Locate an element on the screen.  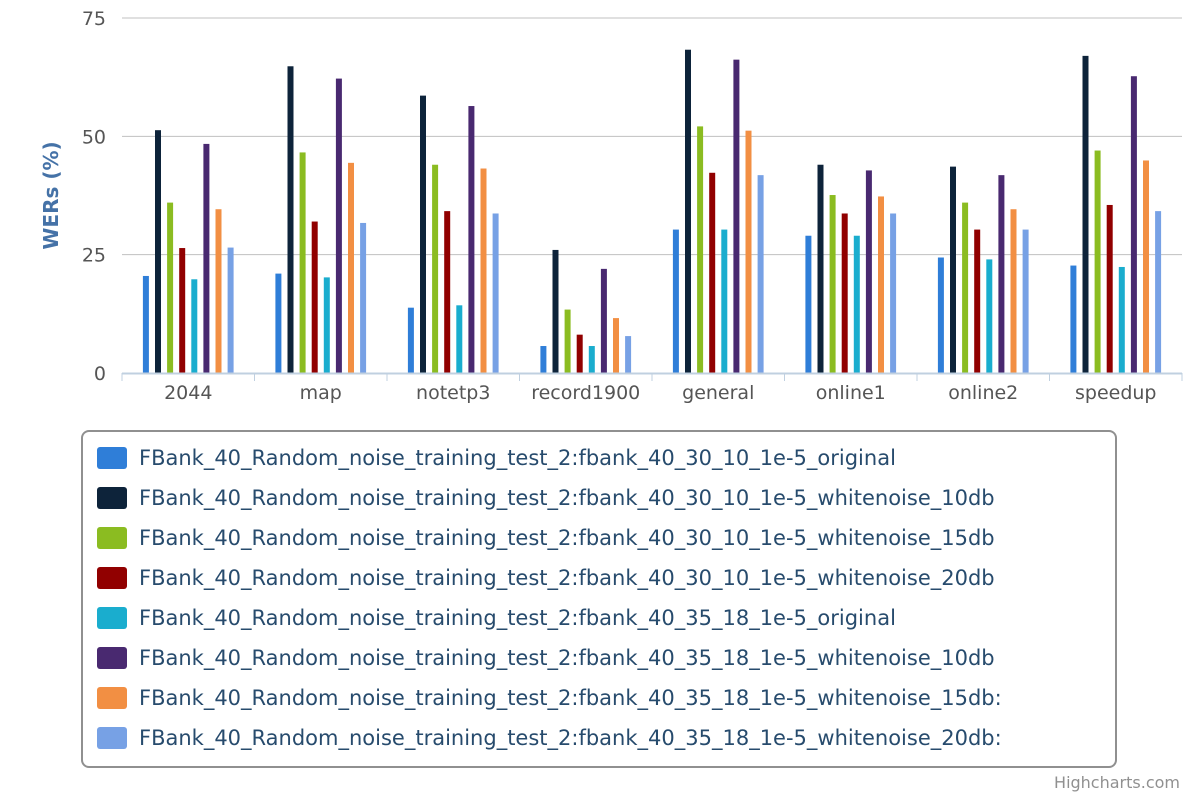
credits-link: Highcharts.com is located at coordinates (1117, 782).